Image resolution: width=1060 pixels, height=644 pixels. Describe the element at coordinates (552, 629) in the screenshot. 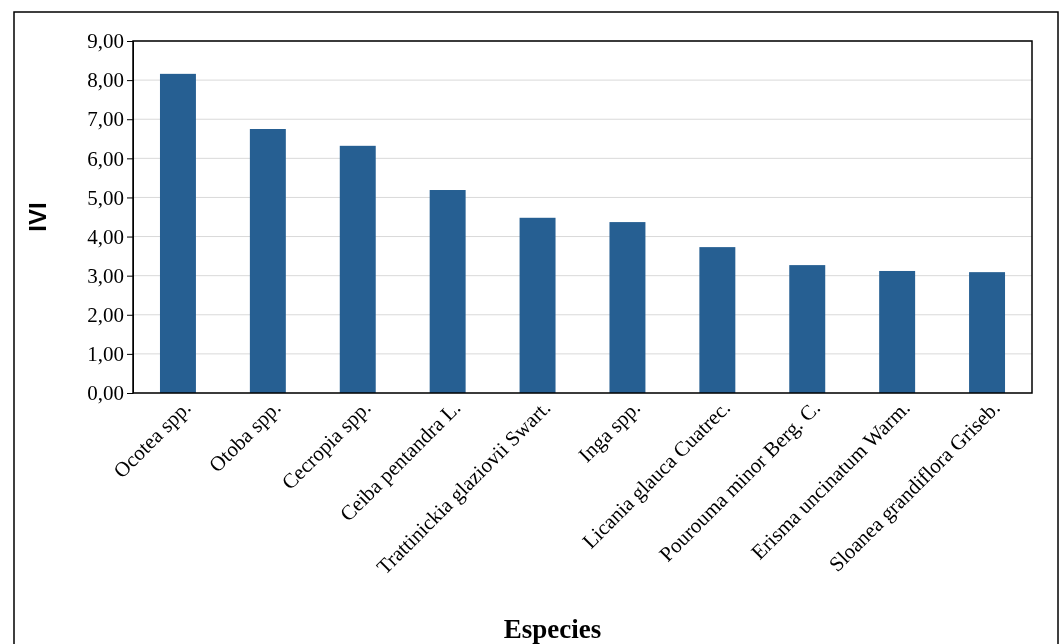

I see `x-axis-title: Especies` at that location.